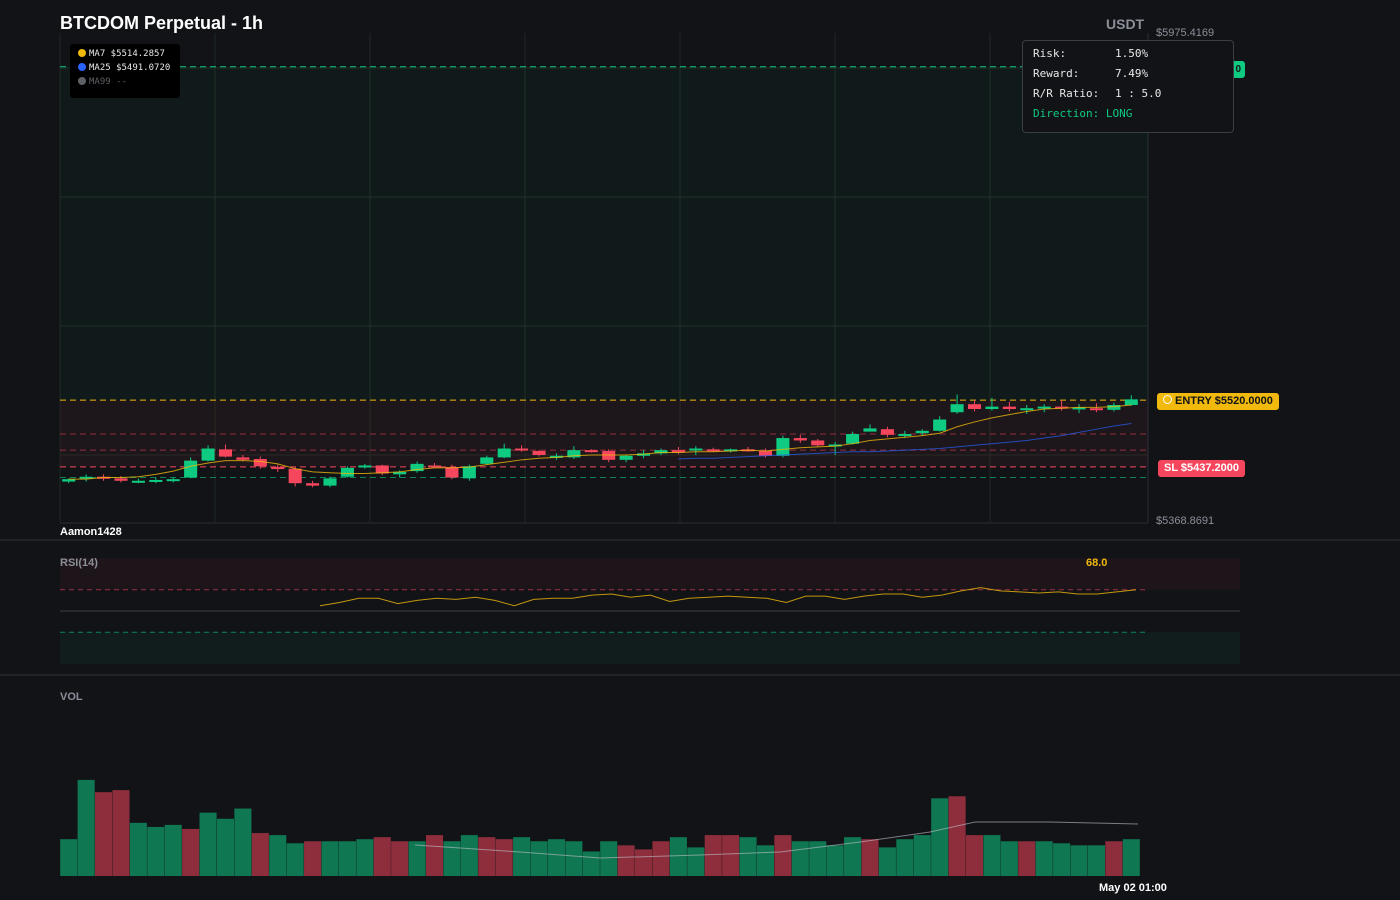 The width and height of the screenshot is (1400, 900). I want to click on reward-row: Reward: 7.49%, so click(1090, 73).